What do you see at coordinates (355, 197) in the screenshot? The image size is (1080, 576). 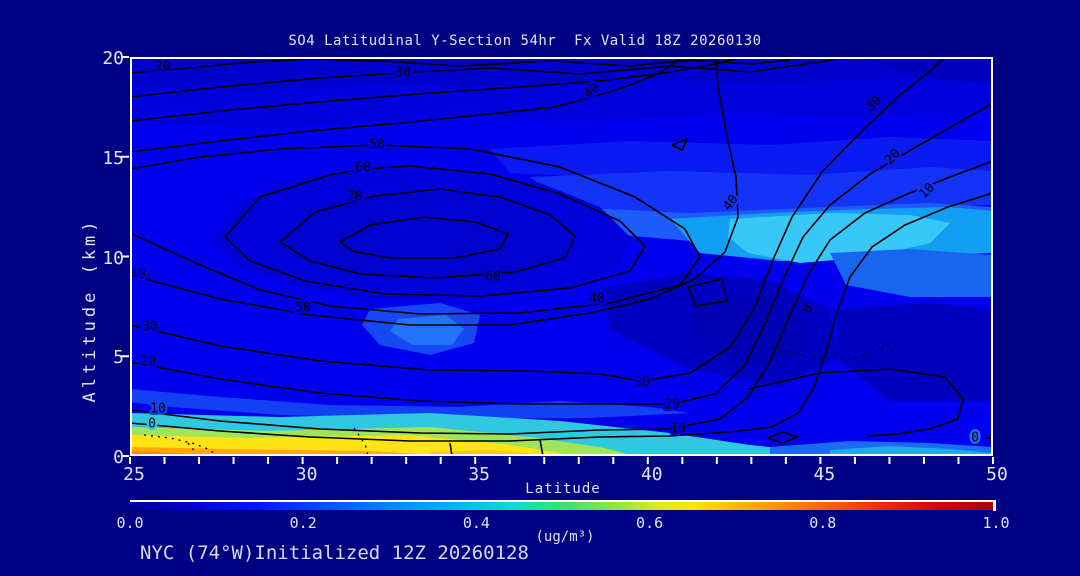 I see `contour-label-70: 70` at bounding box center [355, 197].